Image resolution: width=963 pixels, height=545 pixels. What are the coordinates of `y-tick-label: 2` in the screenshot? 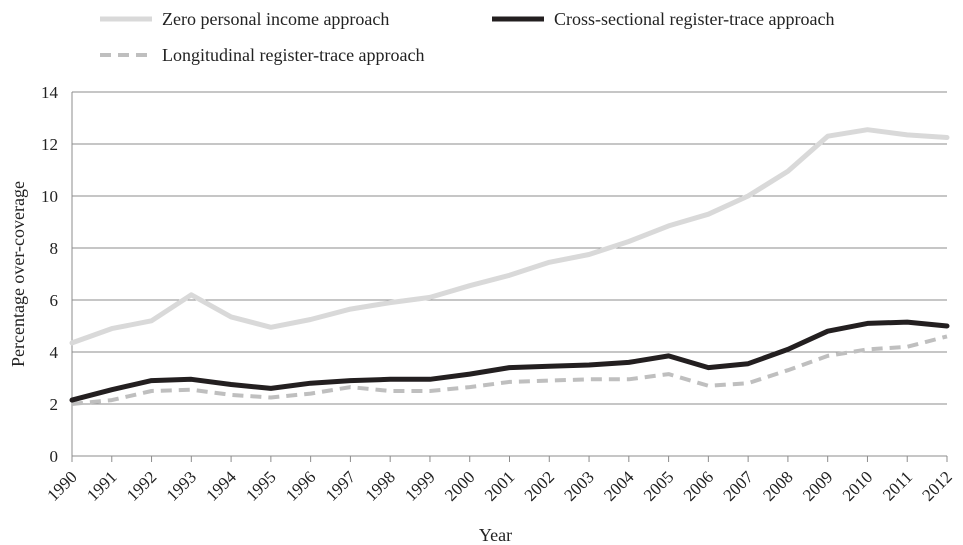 It's located at (54, 404).